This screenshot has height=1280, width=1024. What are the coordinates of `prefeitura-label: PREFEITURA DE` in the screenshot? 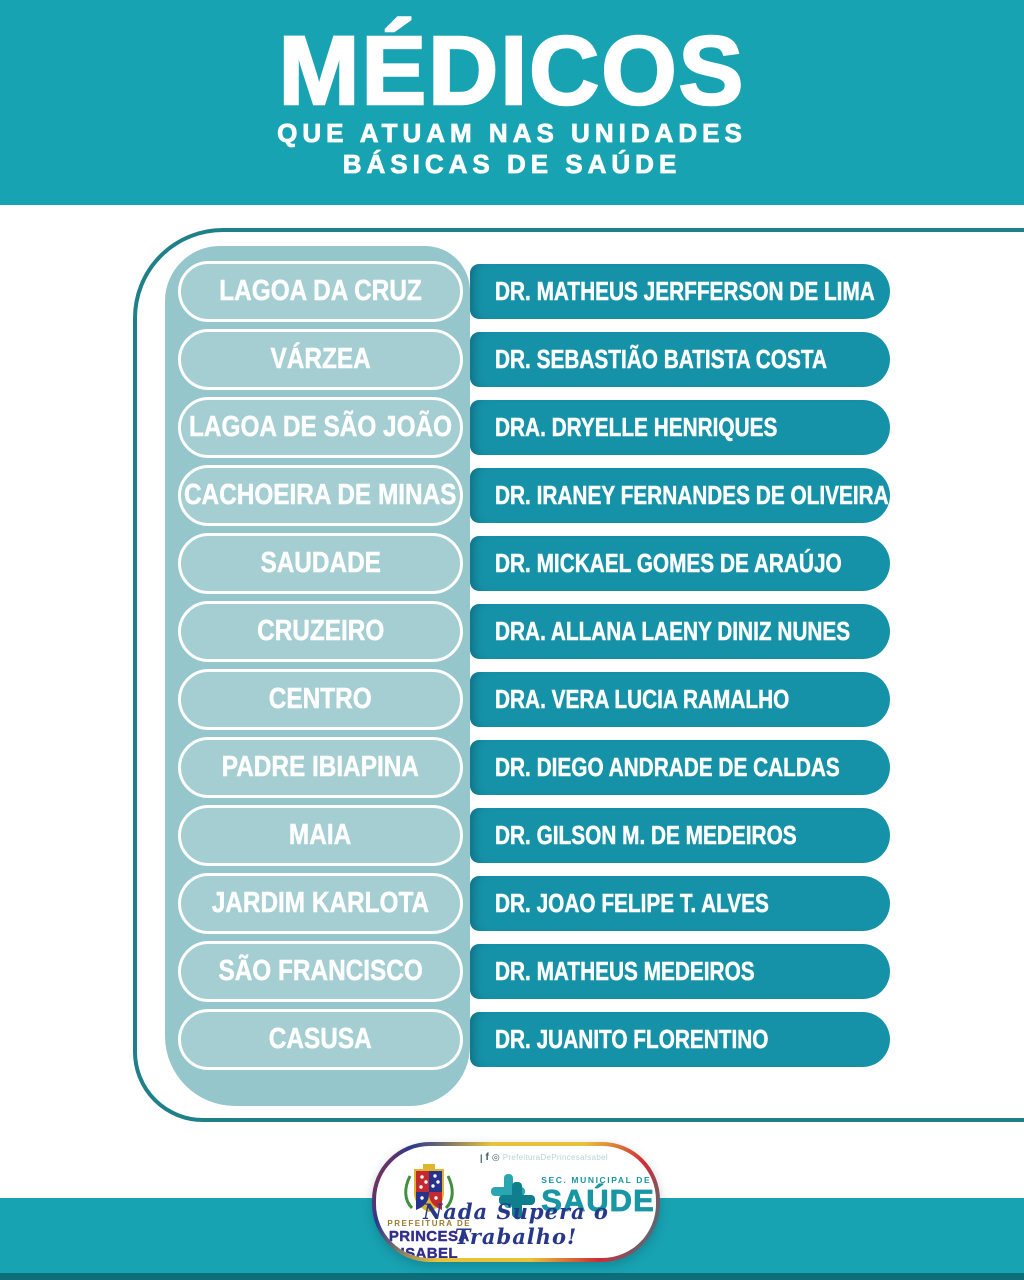 It's located at (429, 1223).